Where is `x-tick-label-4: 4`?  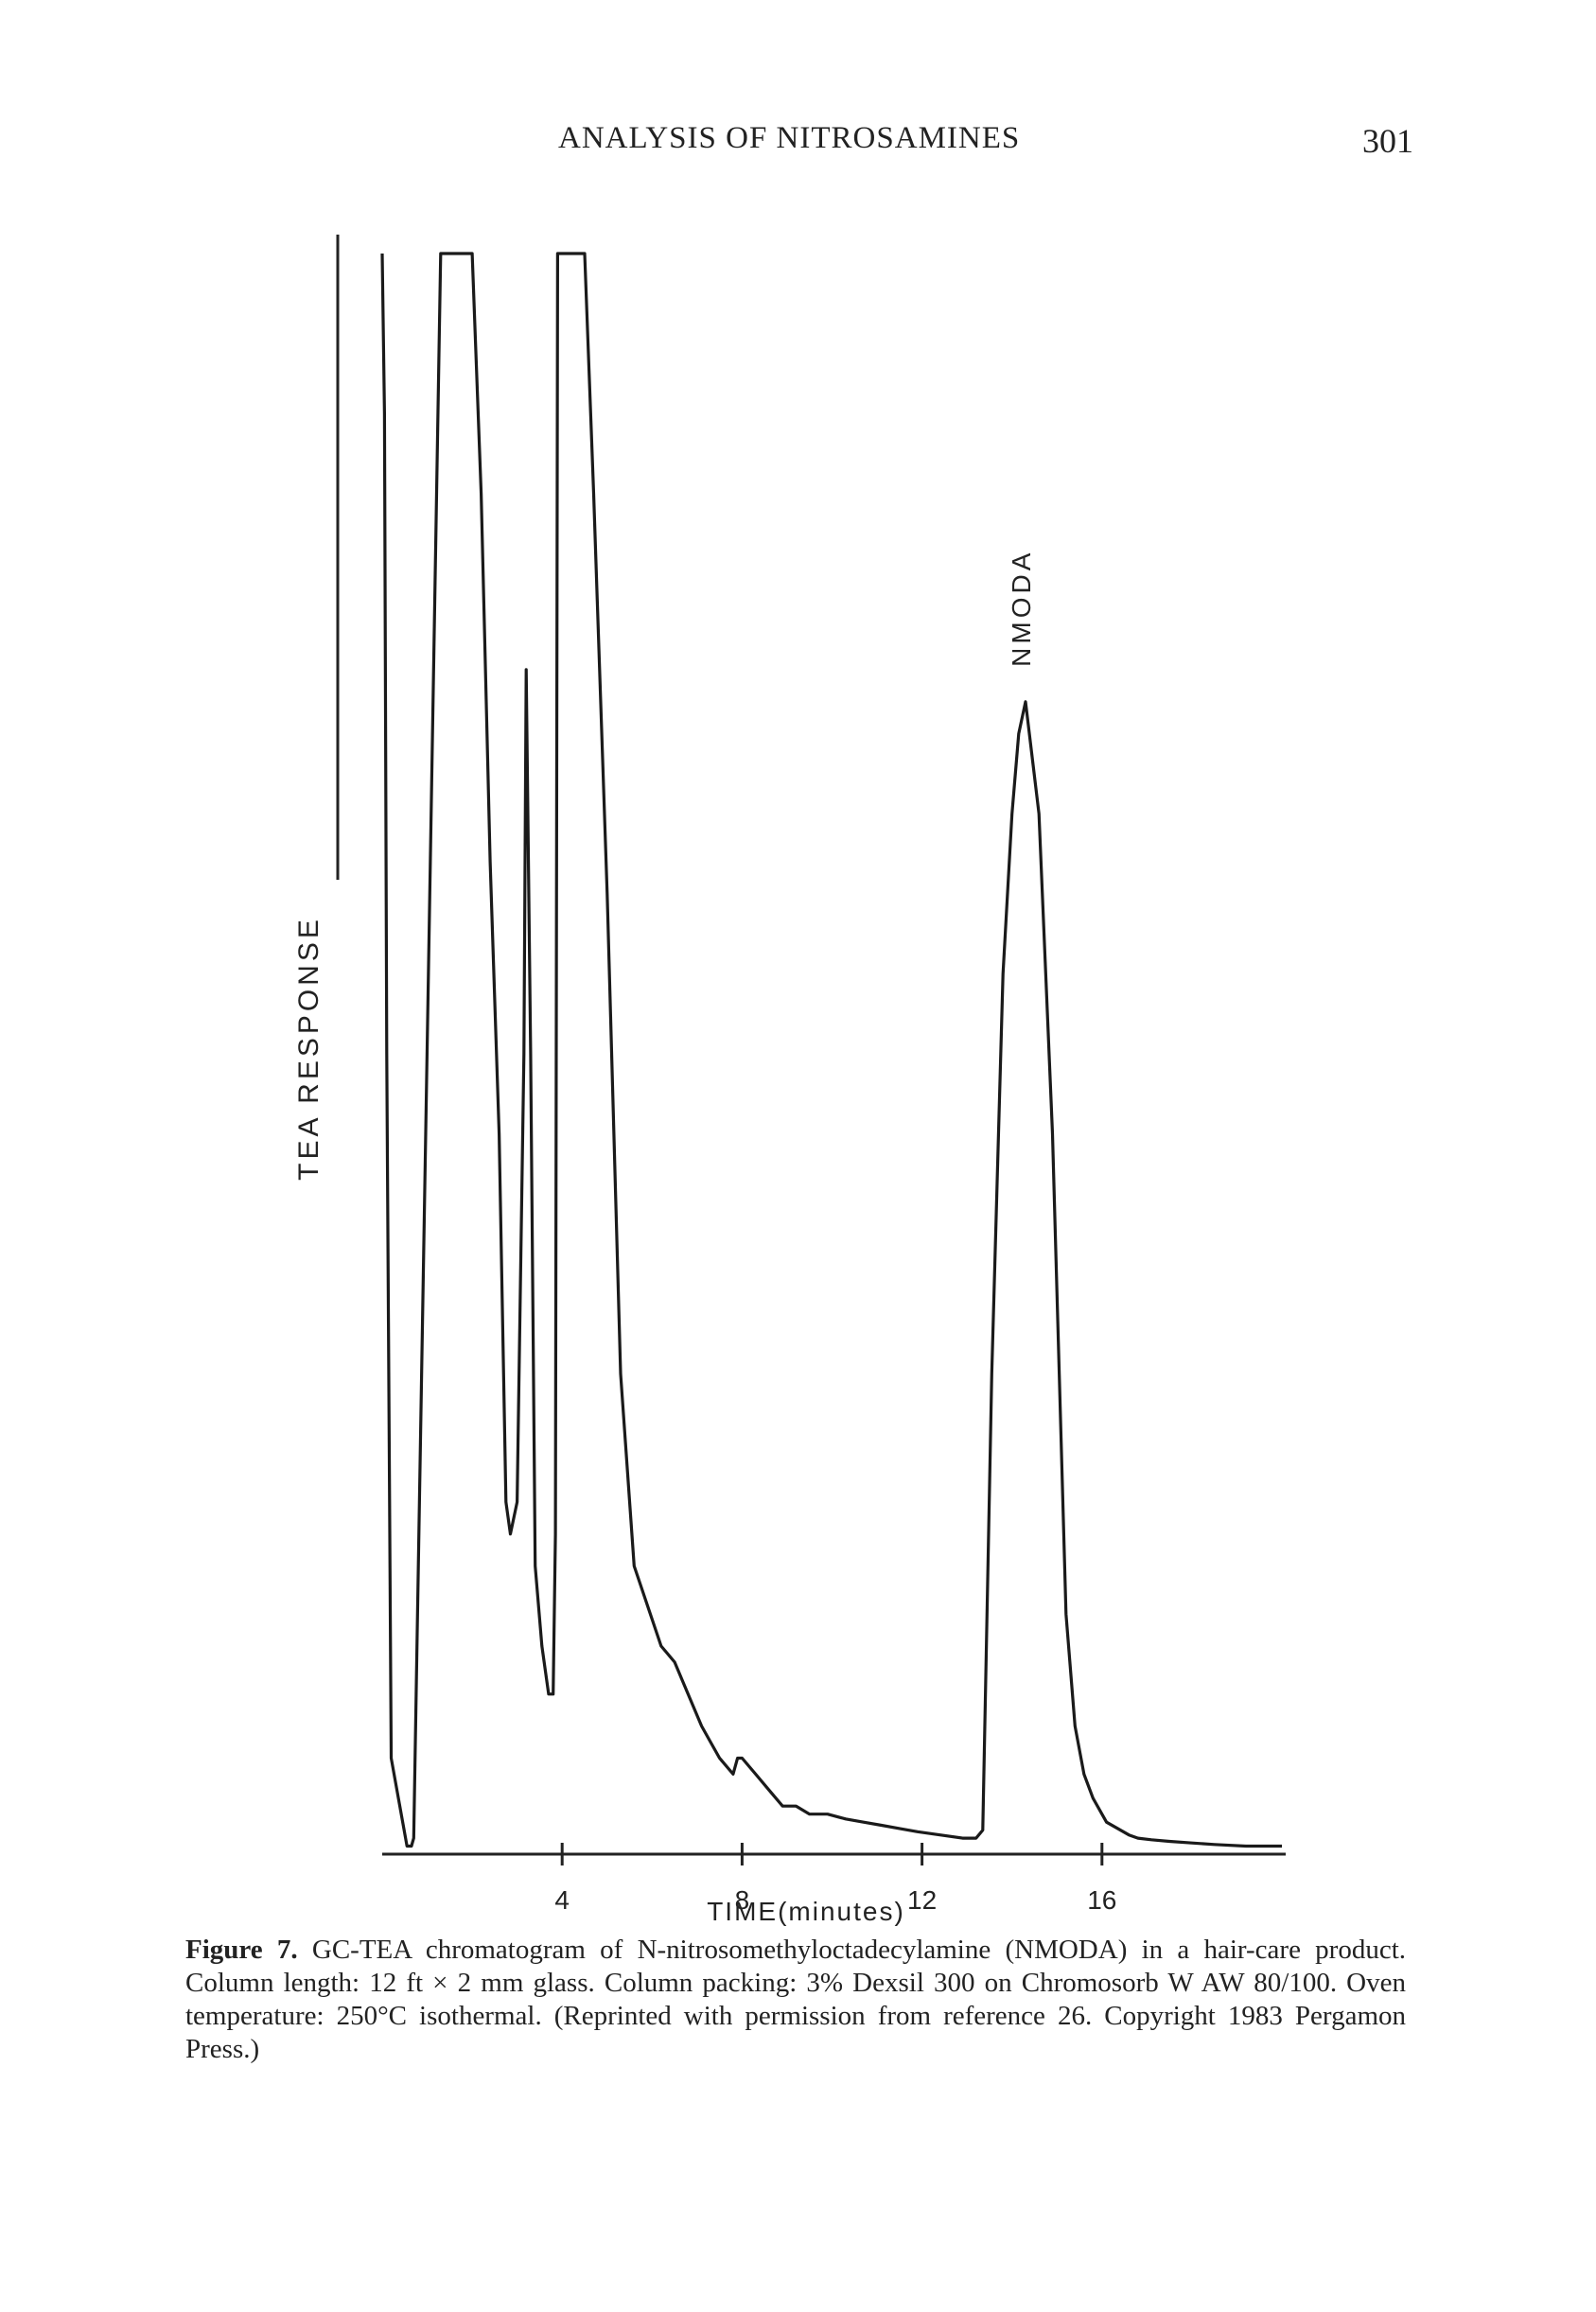
x-tick-label-4: 4 is located at coordinates (562, 1900).